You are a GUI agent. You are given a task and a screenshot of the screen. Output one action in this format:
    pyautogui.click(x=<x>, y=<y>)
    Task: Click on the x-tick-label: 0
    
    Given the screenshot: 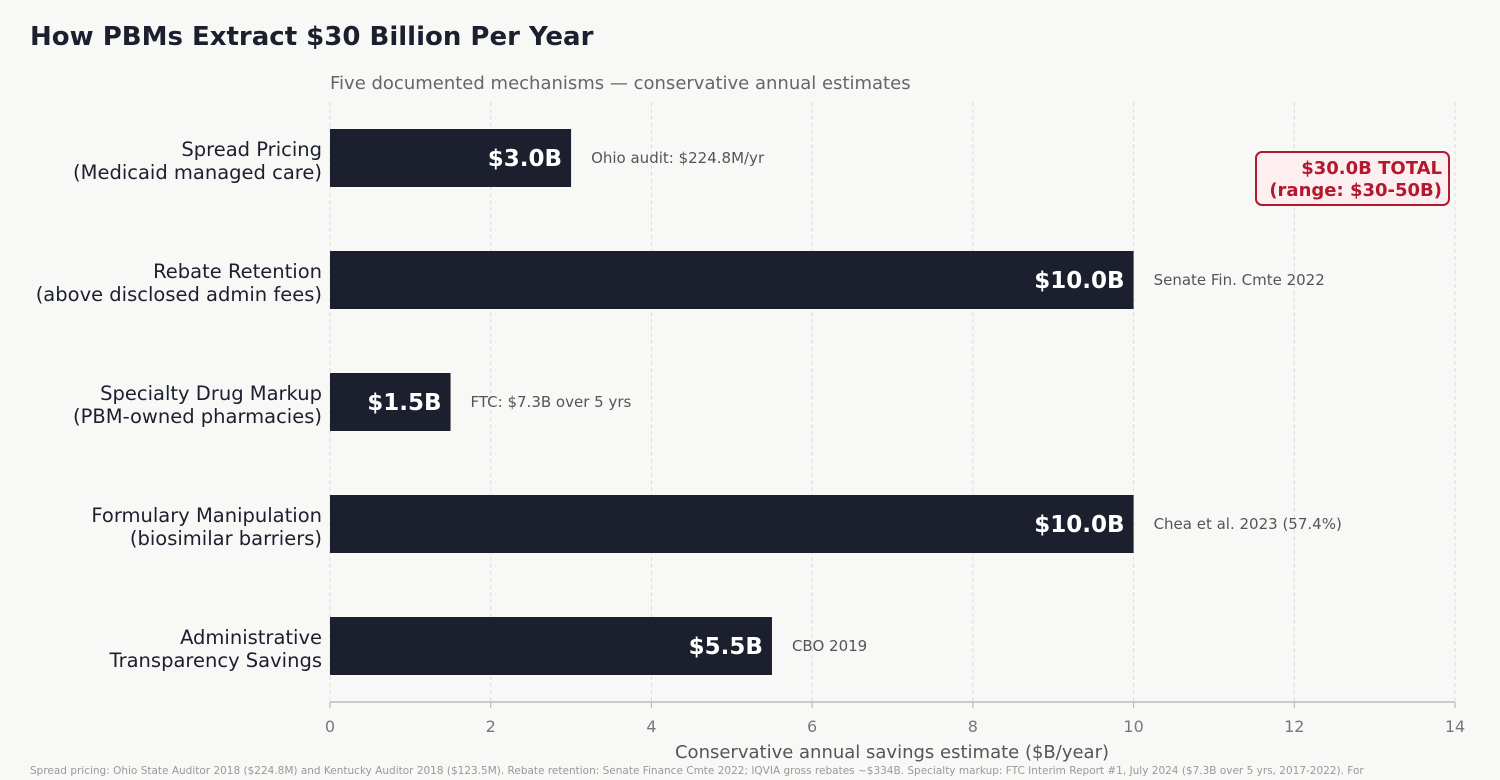 What is the action you would take?
    pyautogui.click(x=330, y=726)
    